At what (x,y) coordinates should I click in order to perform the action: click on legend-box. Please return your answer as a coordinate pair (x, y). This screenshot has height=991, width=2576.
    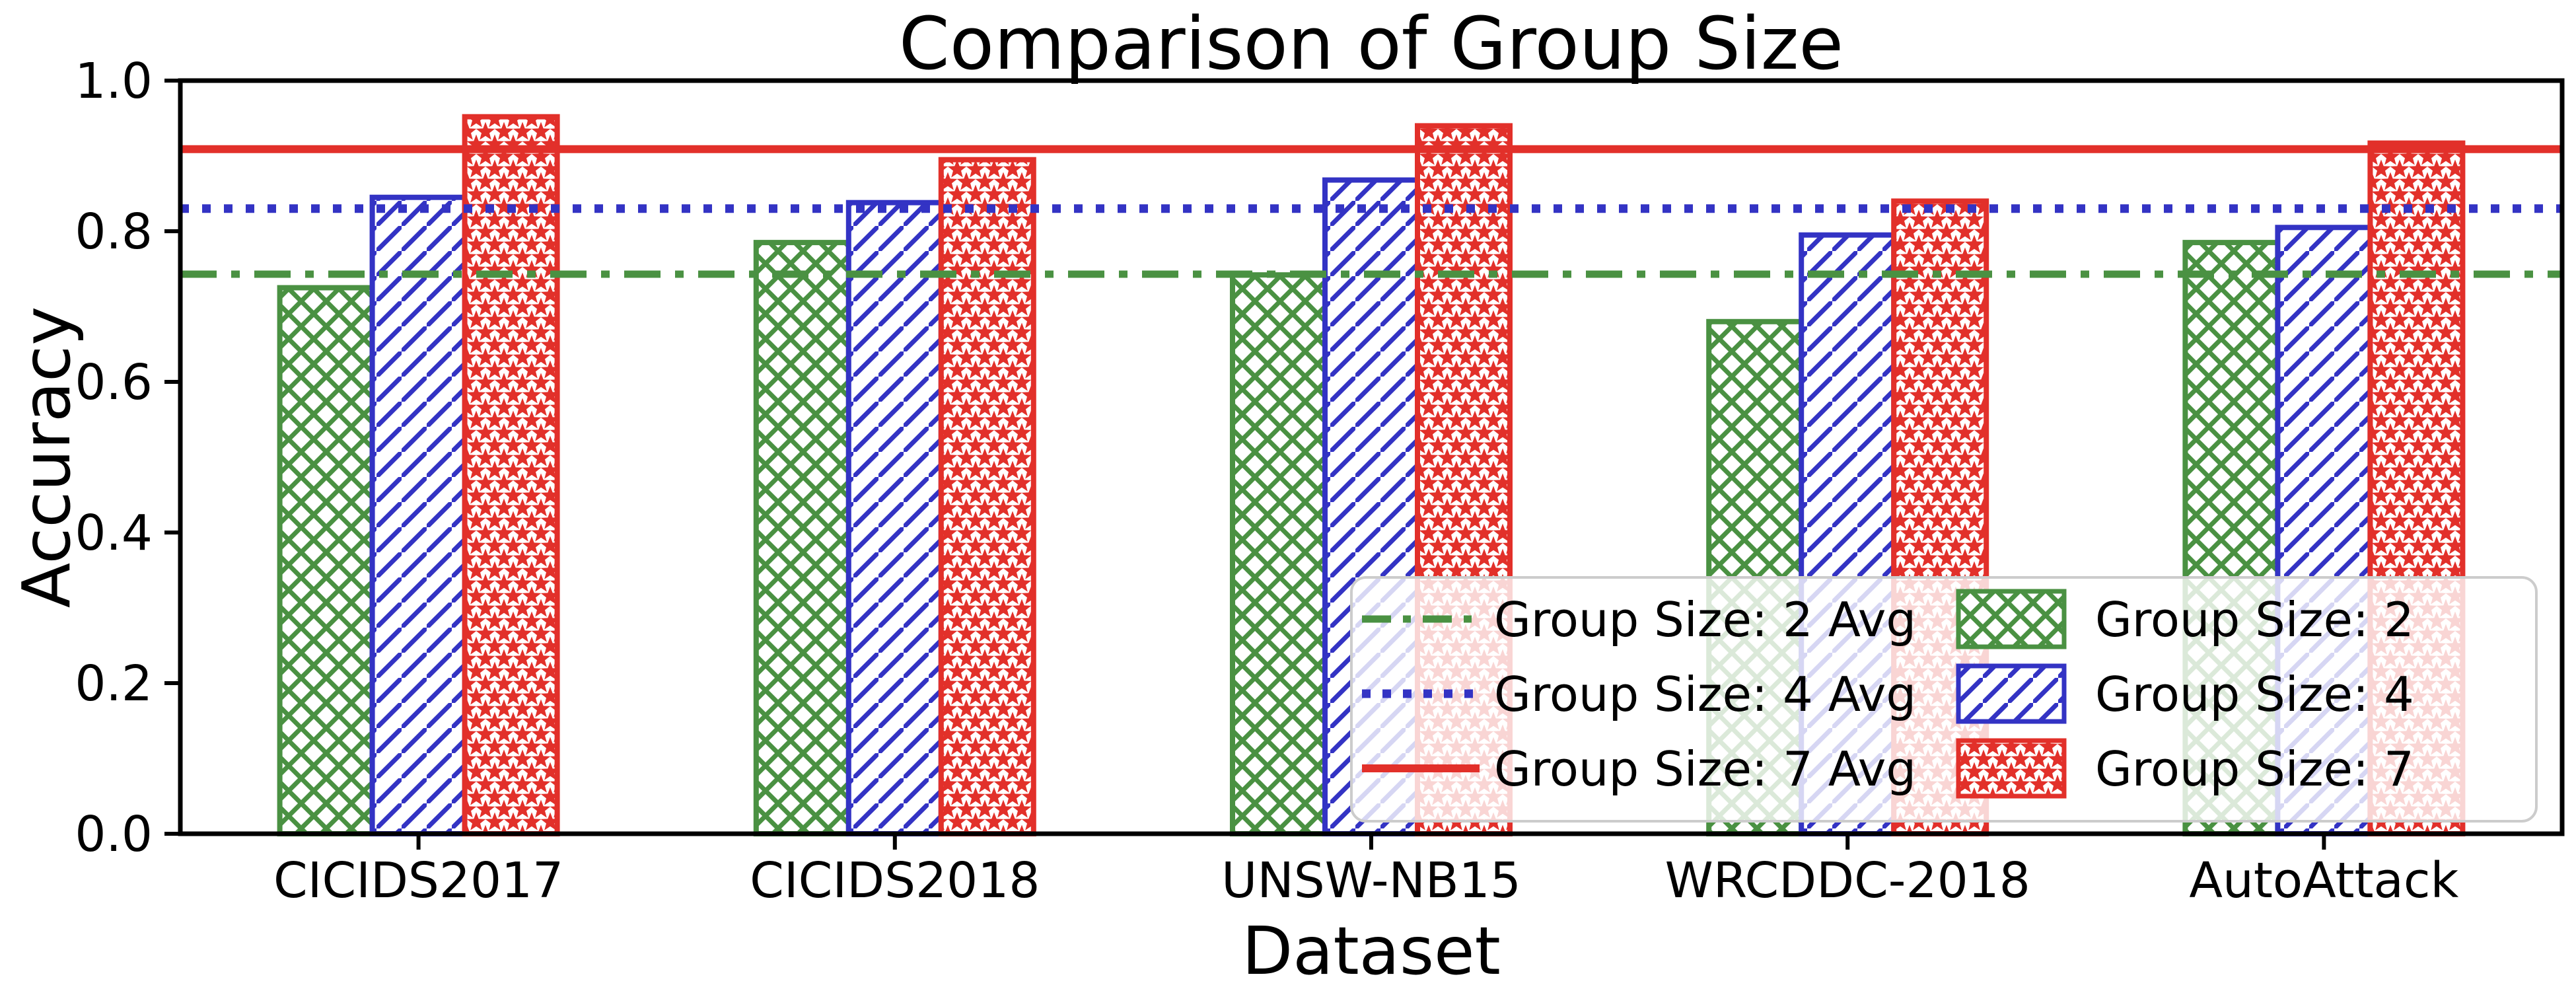
    Looking at the image, I should click on (1944, 699).